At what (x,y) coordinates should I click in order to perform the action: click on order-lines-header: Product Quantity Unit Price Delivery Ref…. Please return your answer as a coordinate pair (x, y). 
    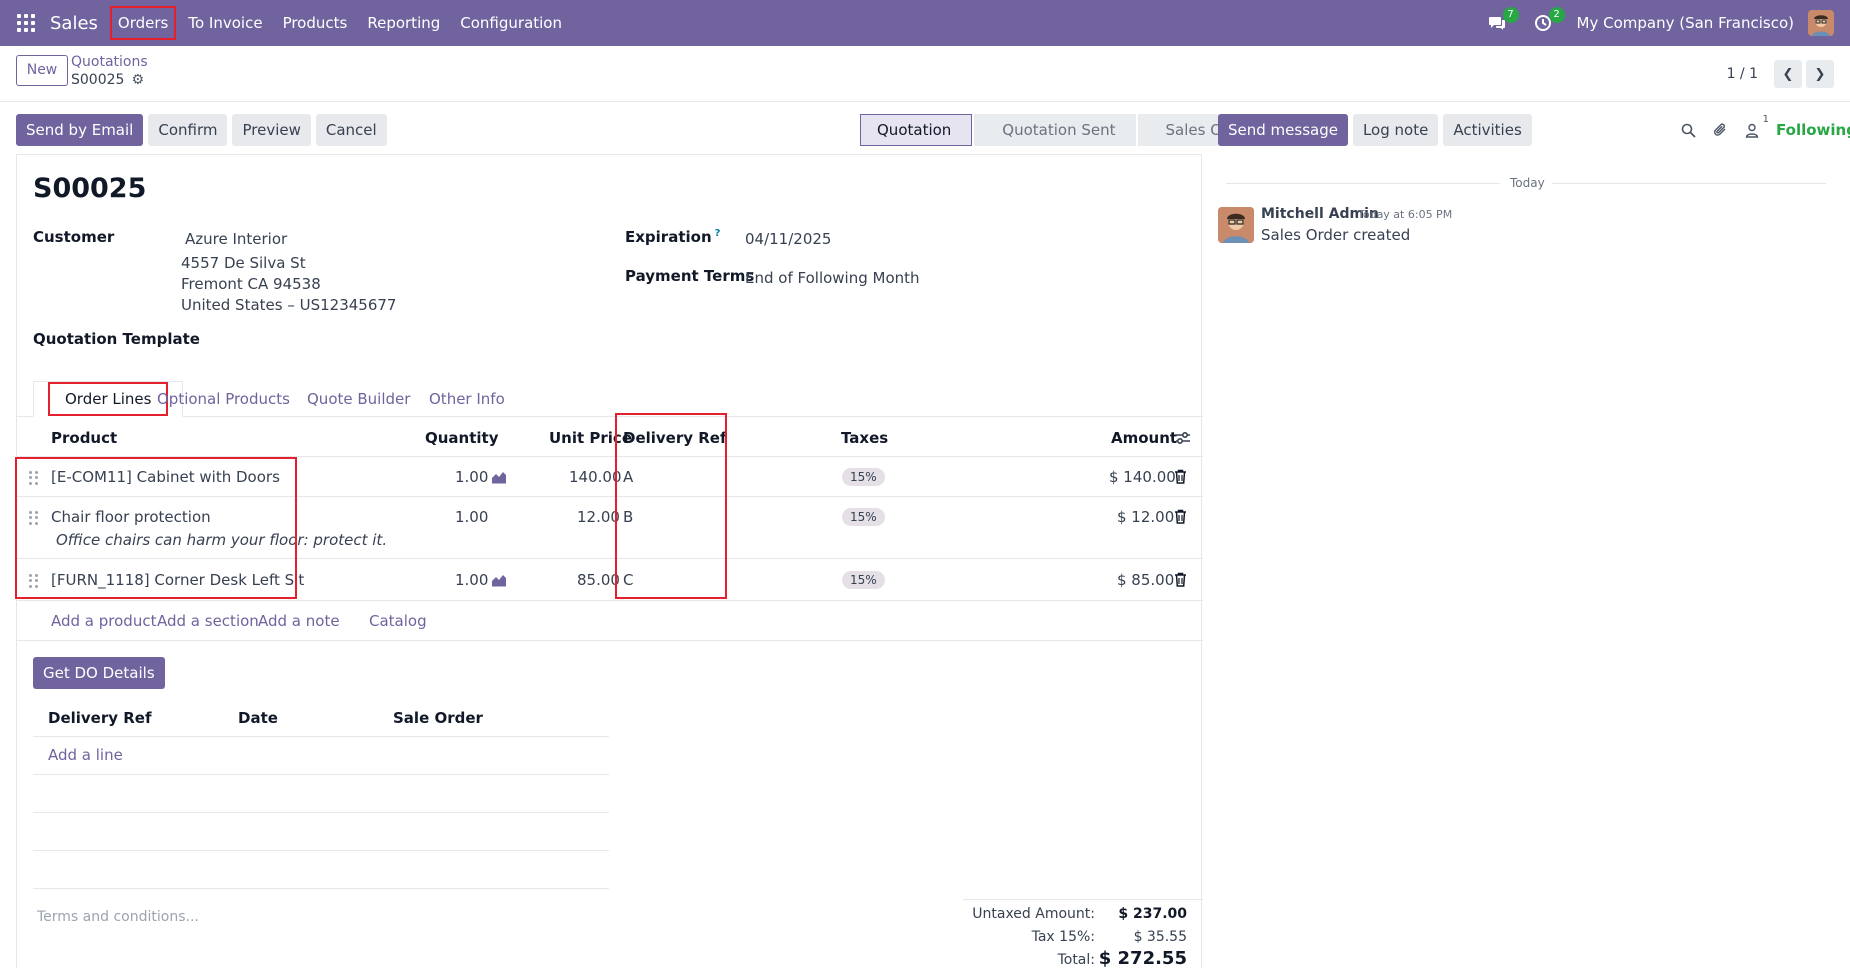
    Looking at the image, I should click on (610, 437).